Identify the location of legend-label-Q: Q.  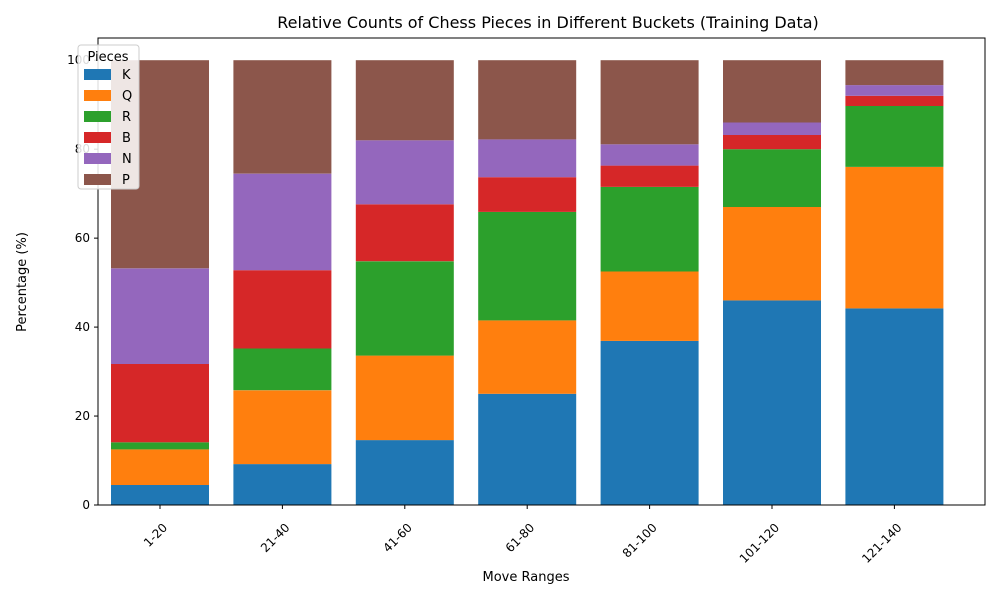
(127, 96).